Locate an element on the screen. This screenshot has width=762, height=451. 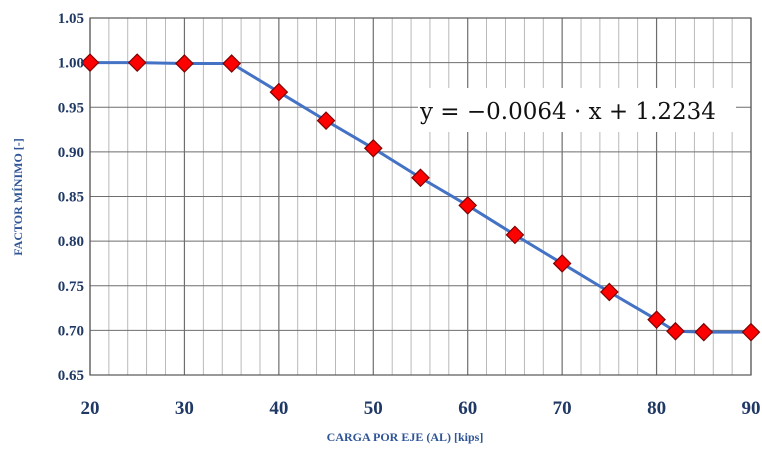
y-tick-label: 0.90 is located at coordinates (71, 153).